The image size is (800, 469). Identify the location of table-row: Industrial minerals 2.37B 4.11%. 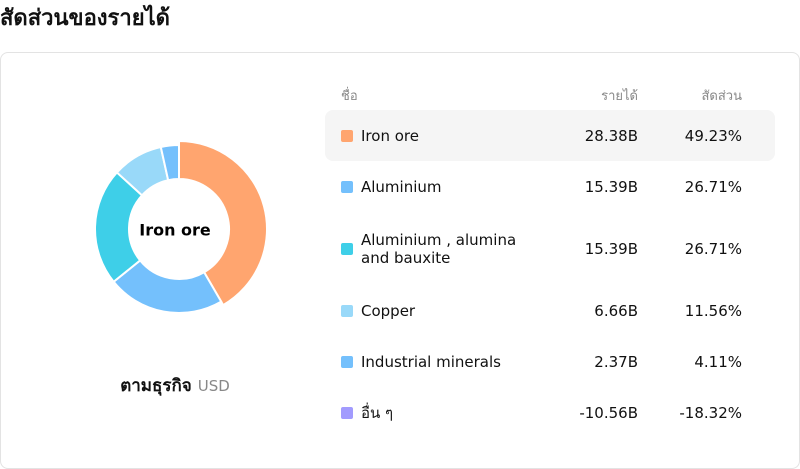
(550, 361).